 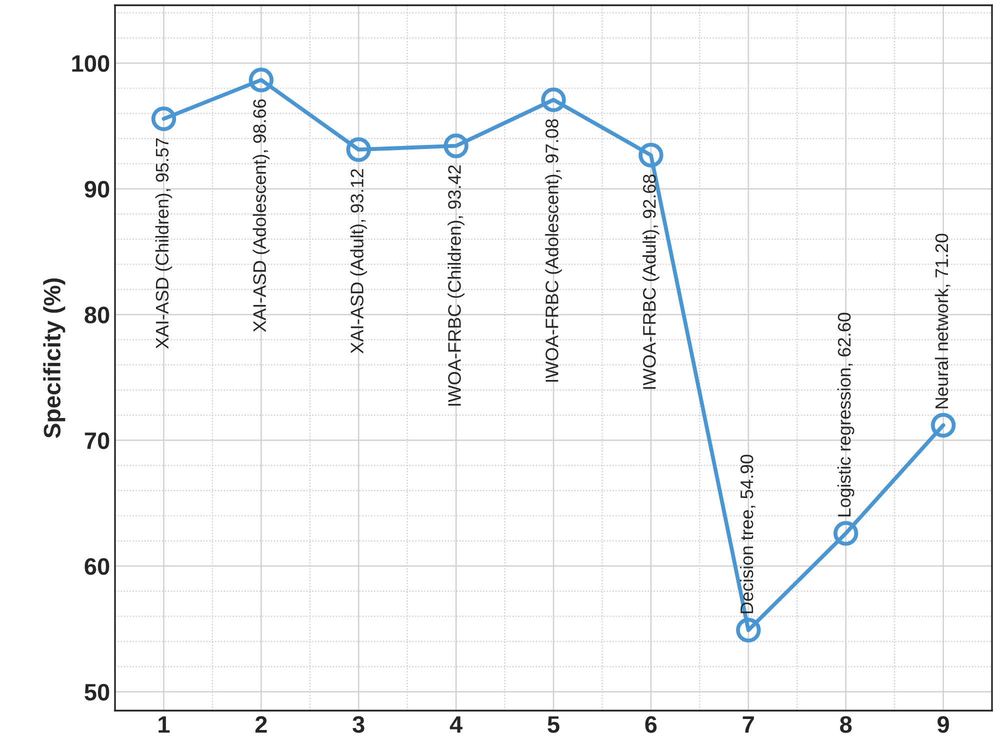 What do you see at coordinates (97, 315) in the screenshot?
I see `y-tick-label: 80` at bounding box center [97, 315].